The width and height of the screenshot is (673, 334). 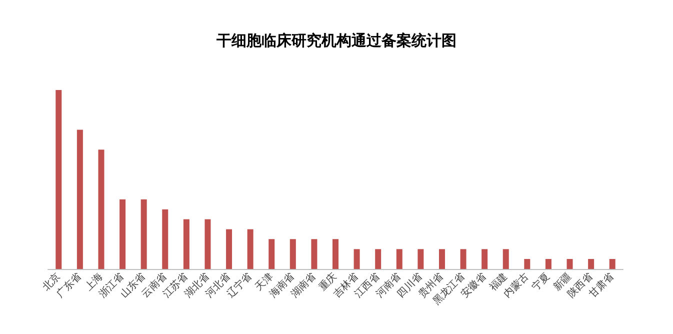 I want to click on chart-title: 干细胞临床研究机构通过备案统计图, so click(x=336, y=41).